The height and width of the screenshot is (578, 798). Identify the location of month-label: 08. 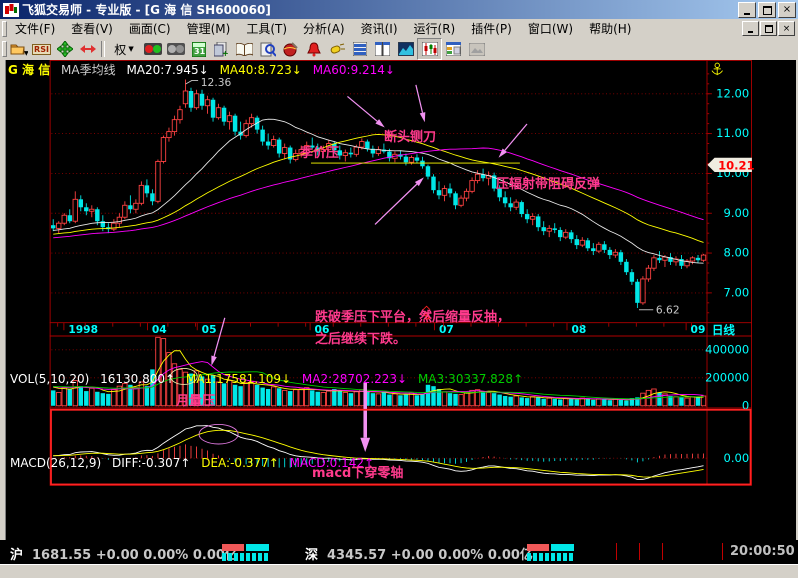
(578, 329).